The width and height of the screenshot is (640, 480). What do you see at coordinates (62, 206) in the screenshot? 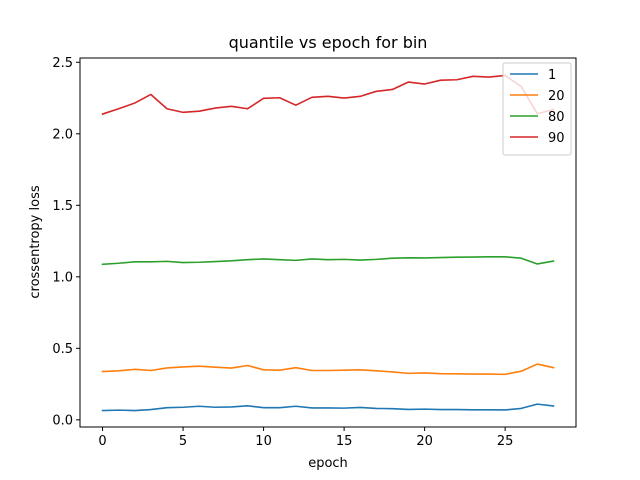
I see `y-tick-label: 1.5` at bounding box center [62, 206].